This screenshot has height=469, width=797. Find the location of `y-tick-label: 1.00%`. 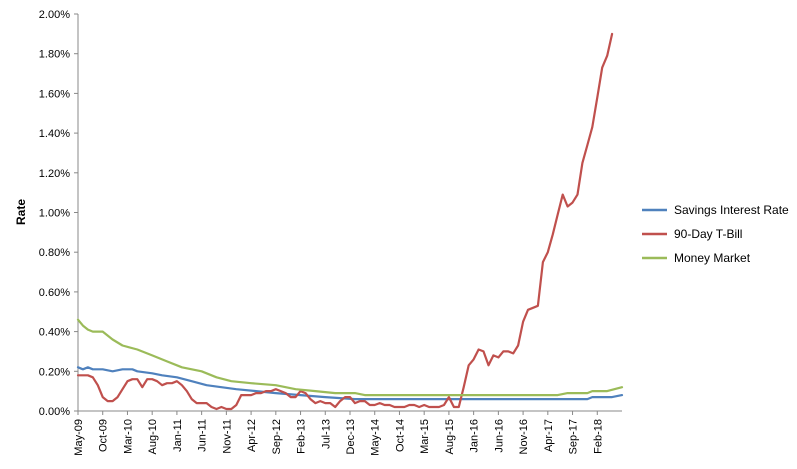

y-tick-label: 1.00% is located at coordinates (54, 214).